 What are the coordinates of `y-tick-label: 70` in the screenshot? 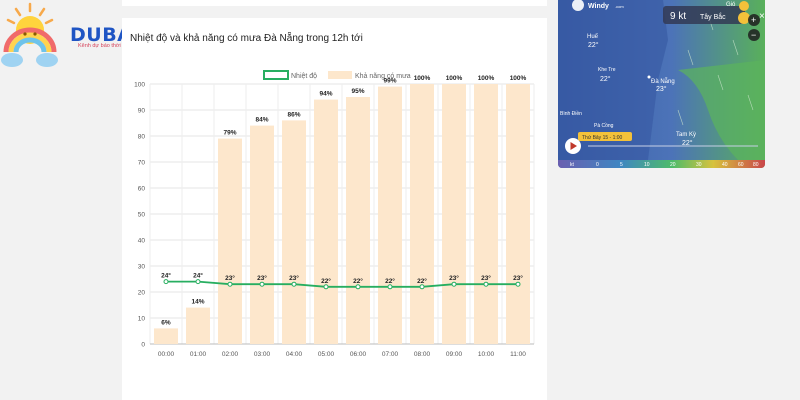 It's located at (142, 163).